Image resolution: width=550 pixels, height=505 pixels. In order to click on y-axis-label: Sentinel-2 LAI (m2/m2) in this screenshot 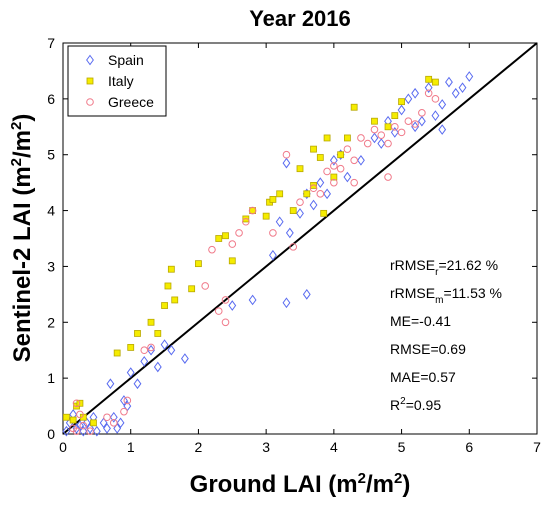, I will do `click(22, 238)`.